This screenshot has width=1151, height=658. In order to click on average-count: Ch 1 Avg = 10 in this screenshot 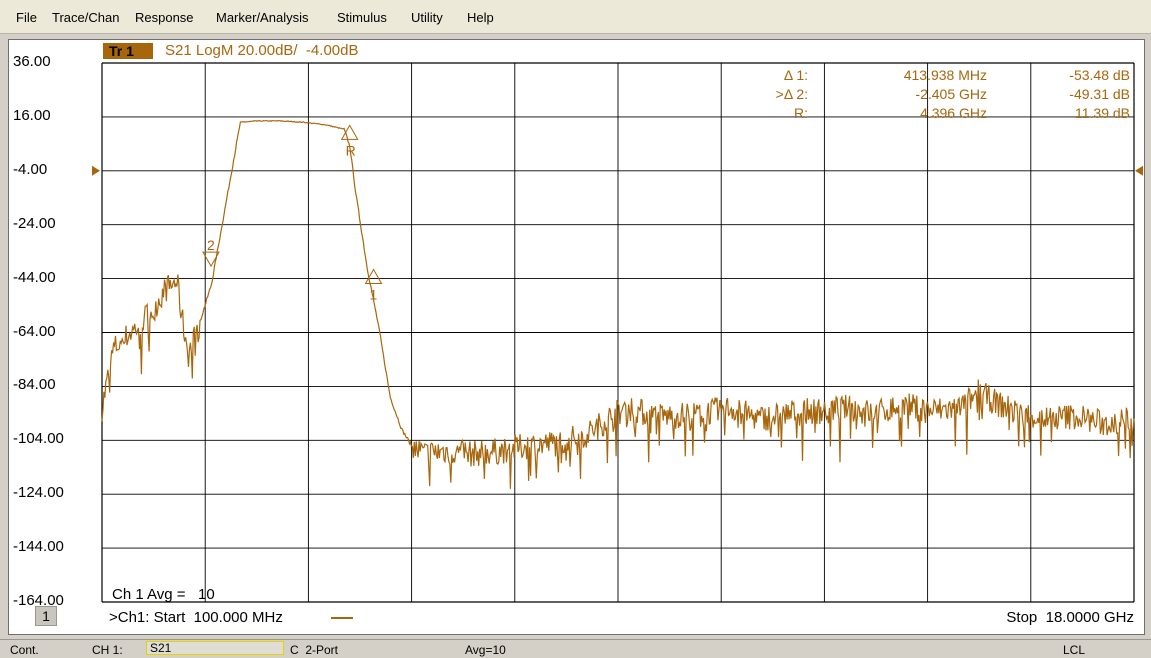, I will do `click(163, 594)`.